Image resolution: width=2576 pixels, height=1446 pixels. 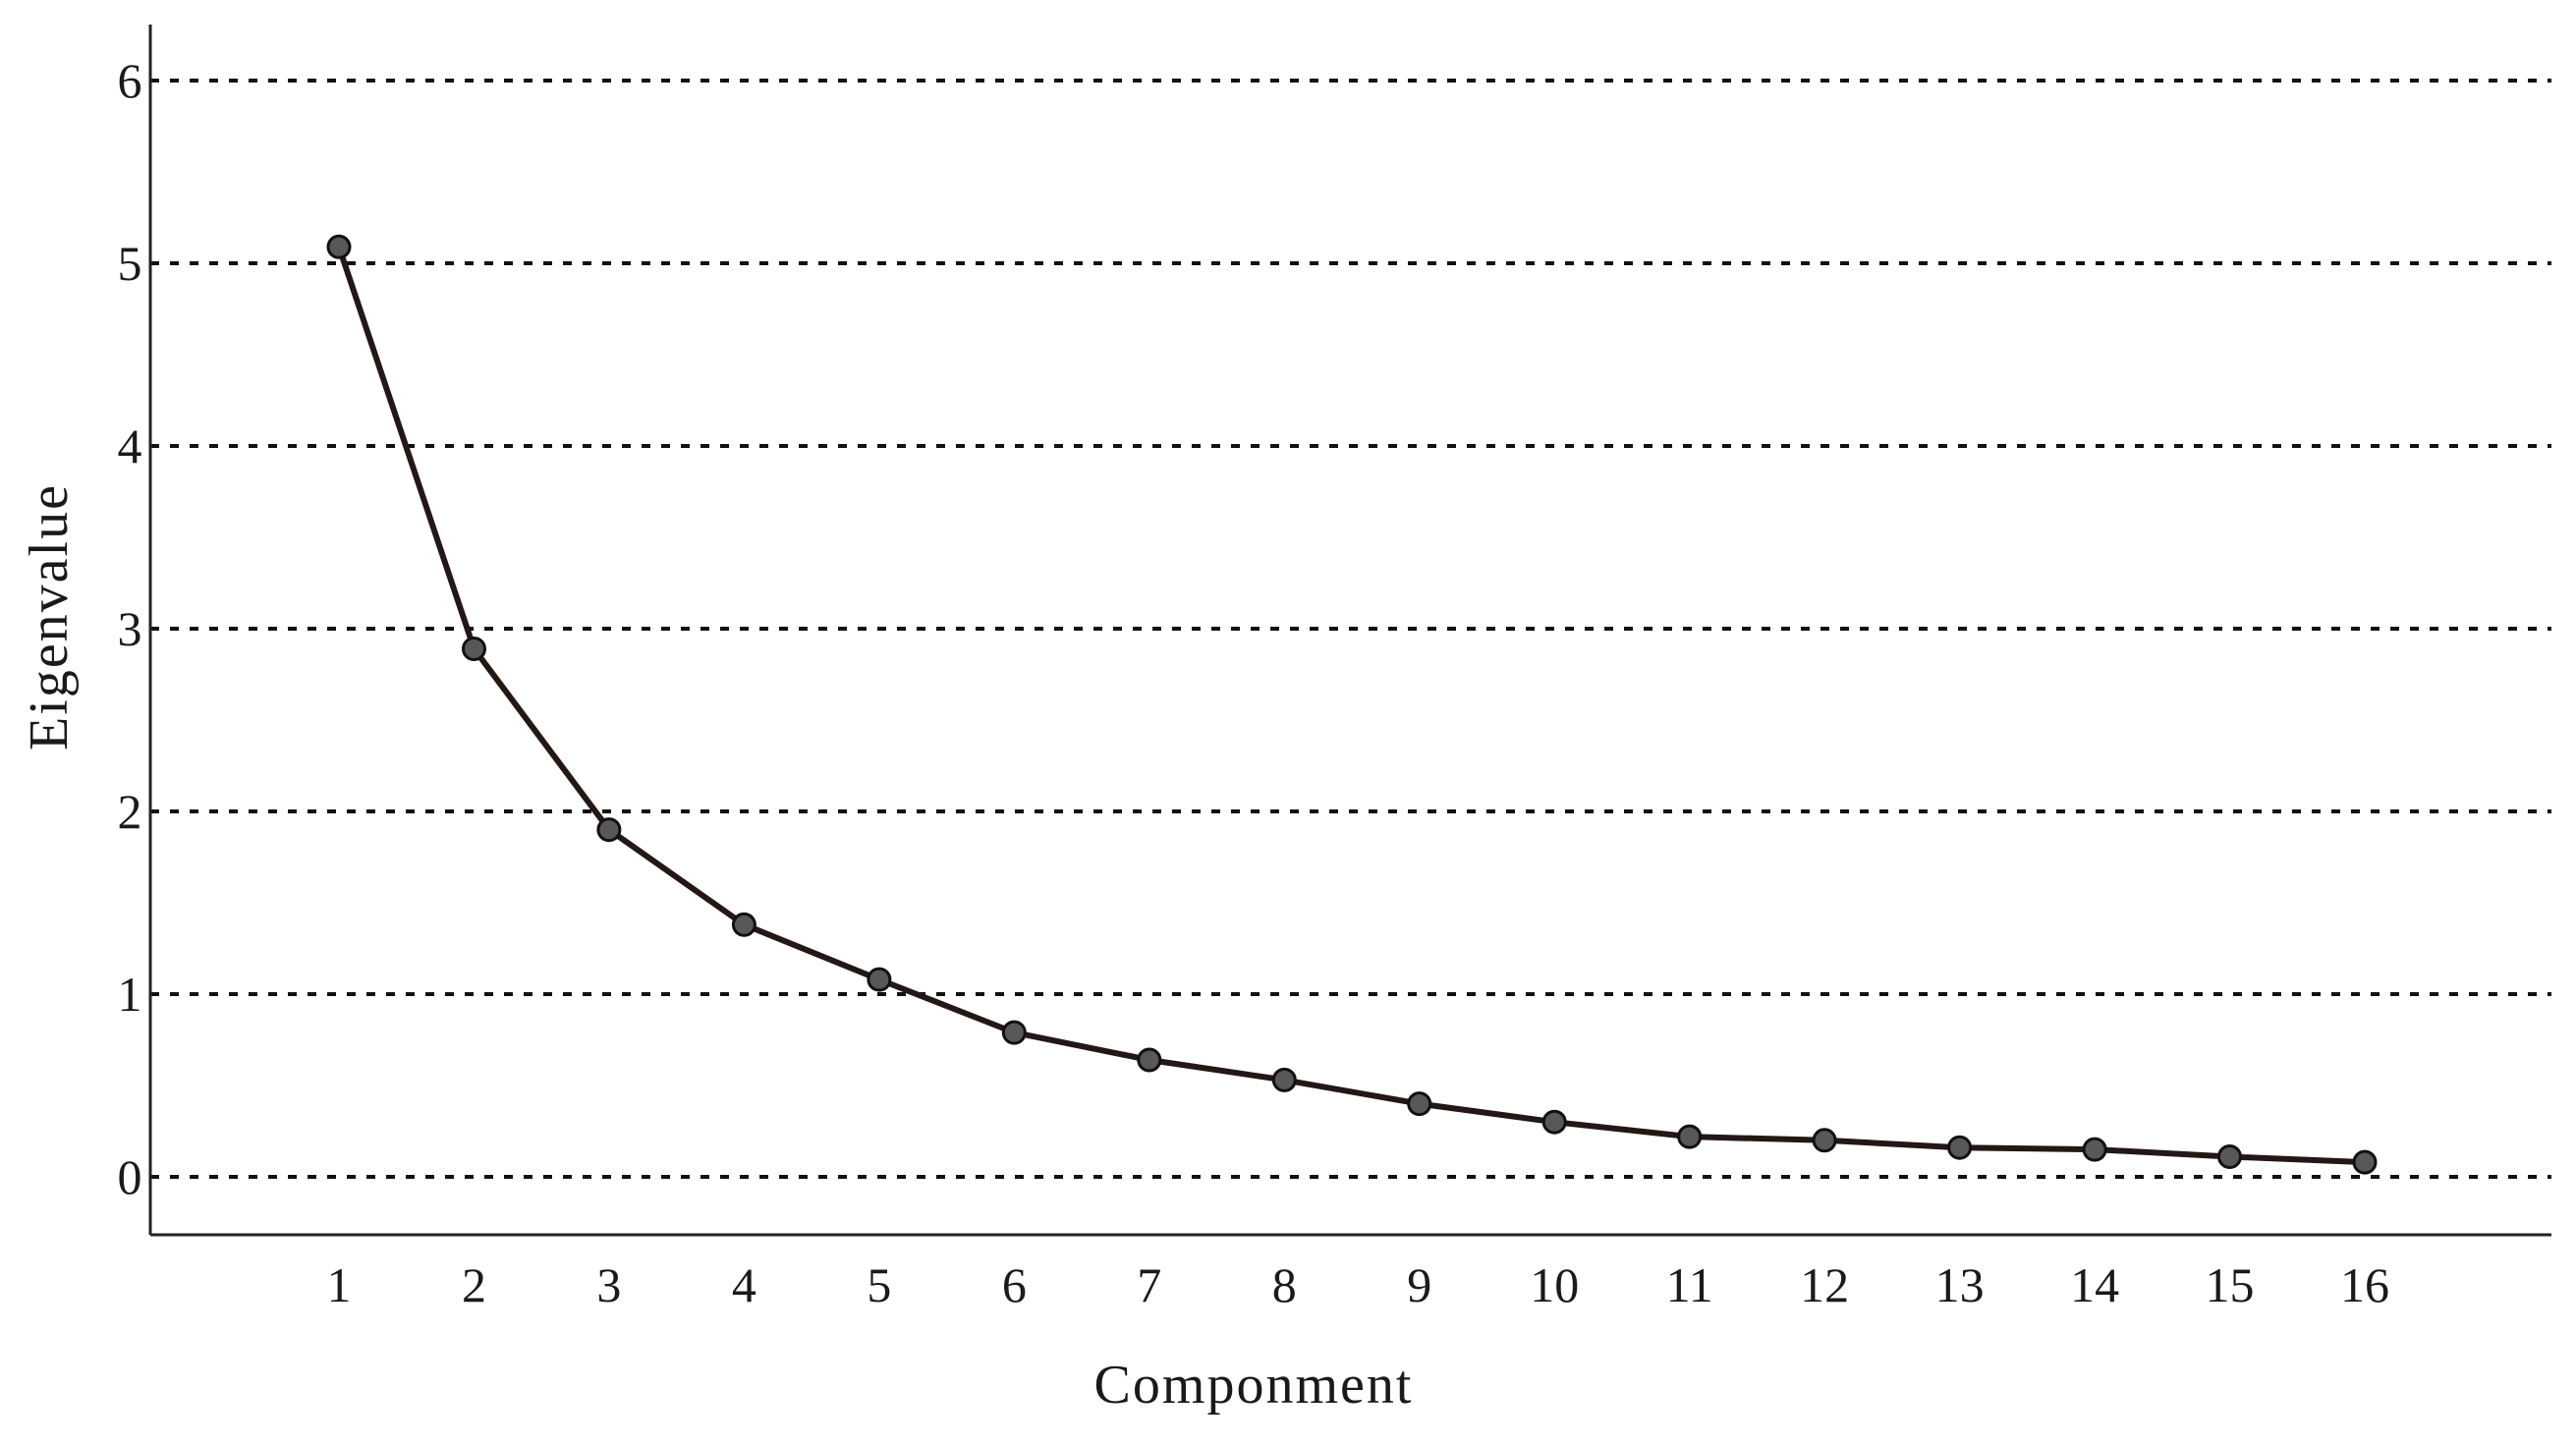 I want to click on x-tick-label: 6, so click(x=1014, y=1284).